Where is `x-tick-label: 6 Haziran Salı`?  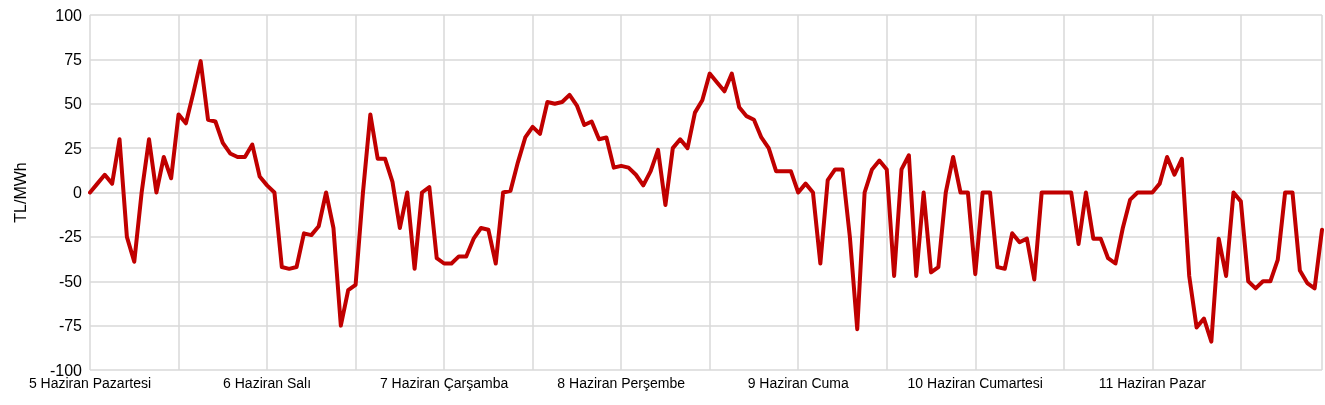 x-tick-label: 6 Haziran Salı is located at coordinates (267, 383).